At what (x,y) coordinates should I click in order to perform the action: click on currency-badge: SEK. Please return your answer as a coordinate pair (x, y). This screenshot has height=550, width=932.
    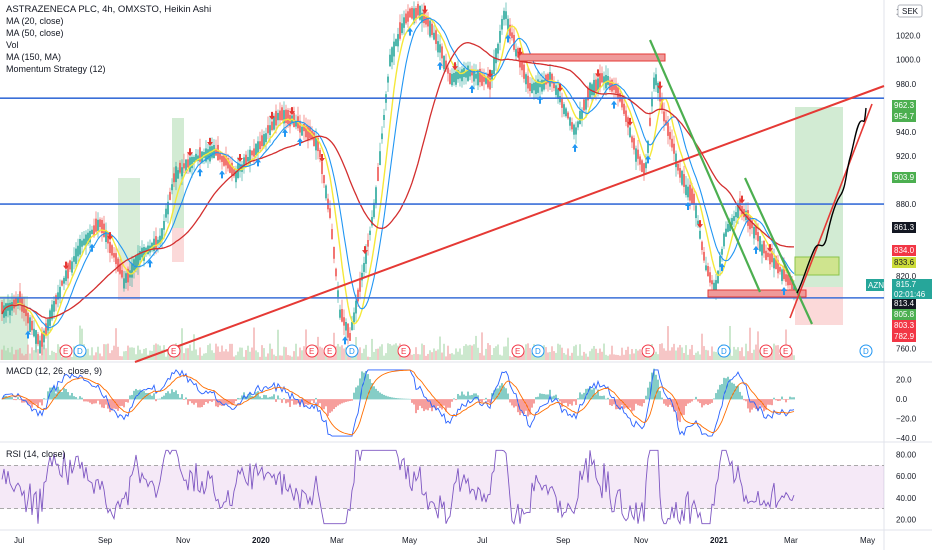
    Looking at the image, I should click on (910, 11).